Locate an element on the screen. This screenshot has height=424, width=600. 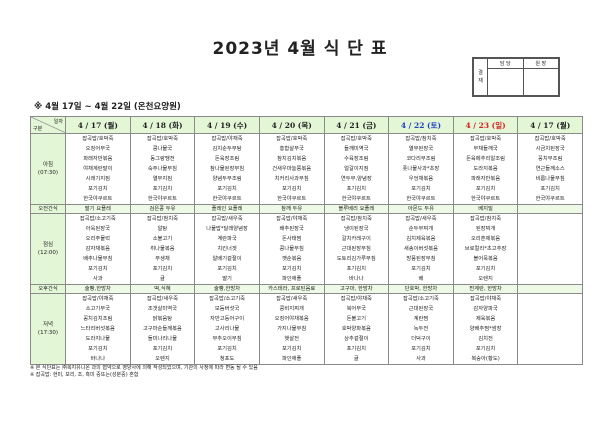
menu-item: 닭볶음탕 is located at coordinates (162, 319).